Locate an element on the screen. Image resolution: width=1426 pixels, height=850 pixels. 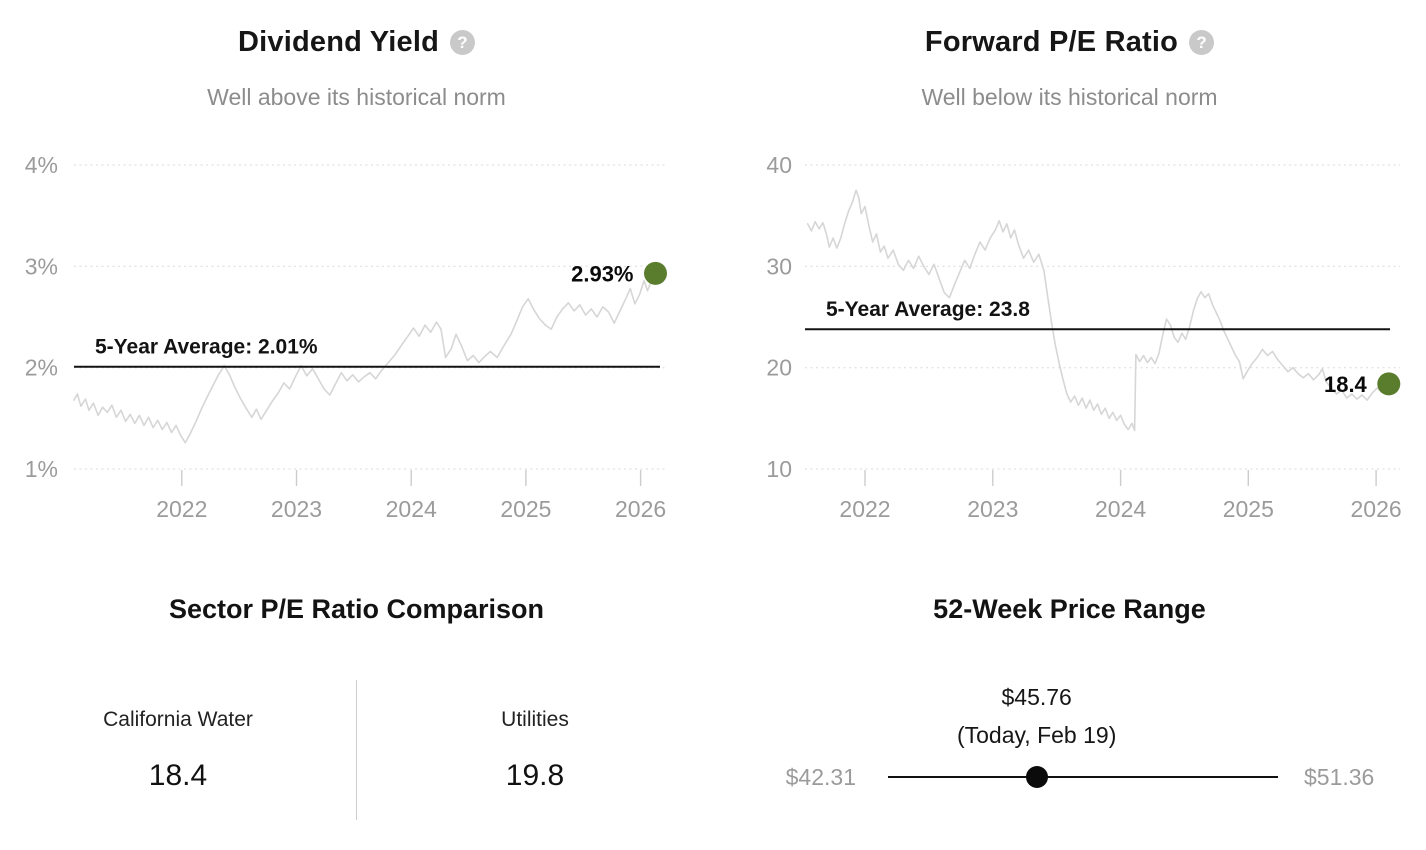
range-high-label: $51.36 is located at coordinates (1339, 777).